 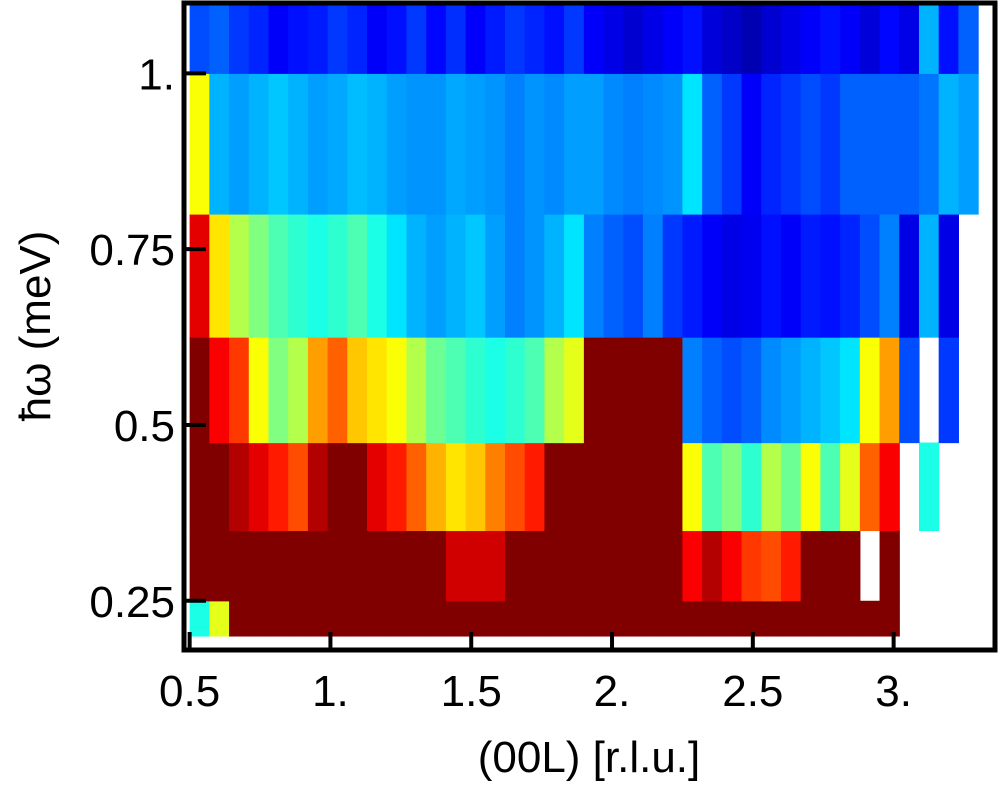 What do you see at coordinates (535, 674) in the screenshot?
I see `x-axis-ticks: 0.5 1. 1.5 2. 2.5 3.` at bounding box center [535, 674].